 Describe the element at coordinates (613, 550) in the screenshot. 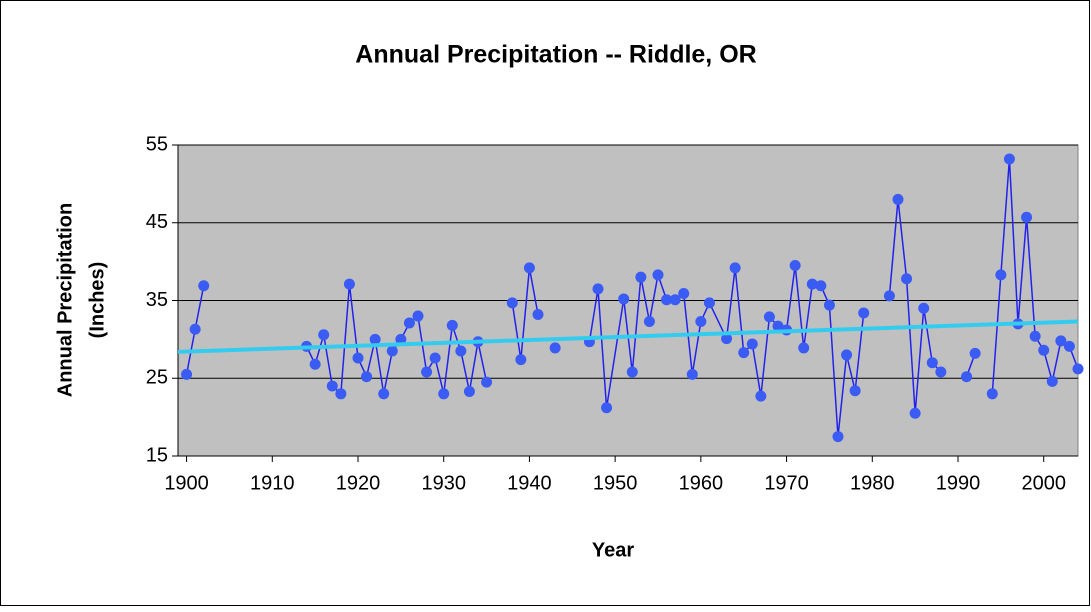

I see `x-axis-title: Year` at that location.